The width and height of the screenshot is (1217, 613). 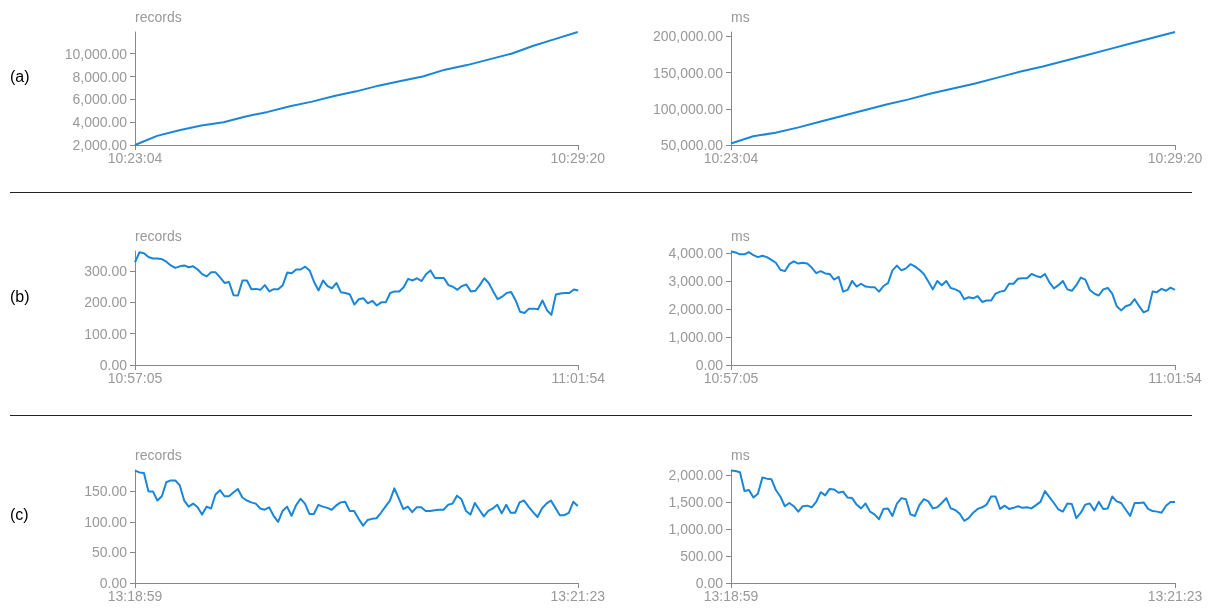 What do you see at coordinates (702, 555) in the screenshot?
I see `y-tick-label: 500.00` at bounding box center [702, 555].